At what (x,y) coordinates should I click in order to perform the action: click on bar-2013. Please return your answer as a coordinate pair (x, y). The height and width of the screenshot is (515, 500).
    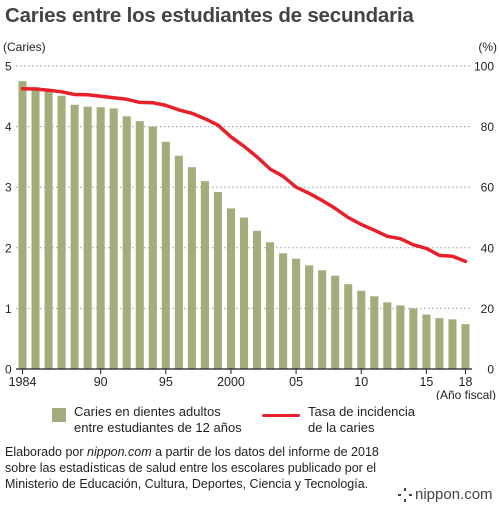
    Looking at the image, I should click on (400, 337).